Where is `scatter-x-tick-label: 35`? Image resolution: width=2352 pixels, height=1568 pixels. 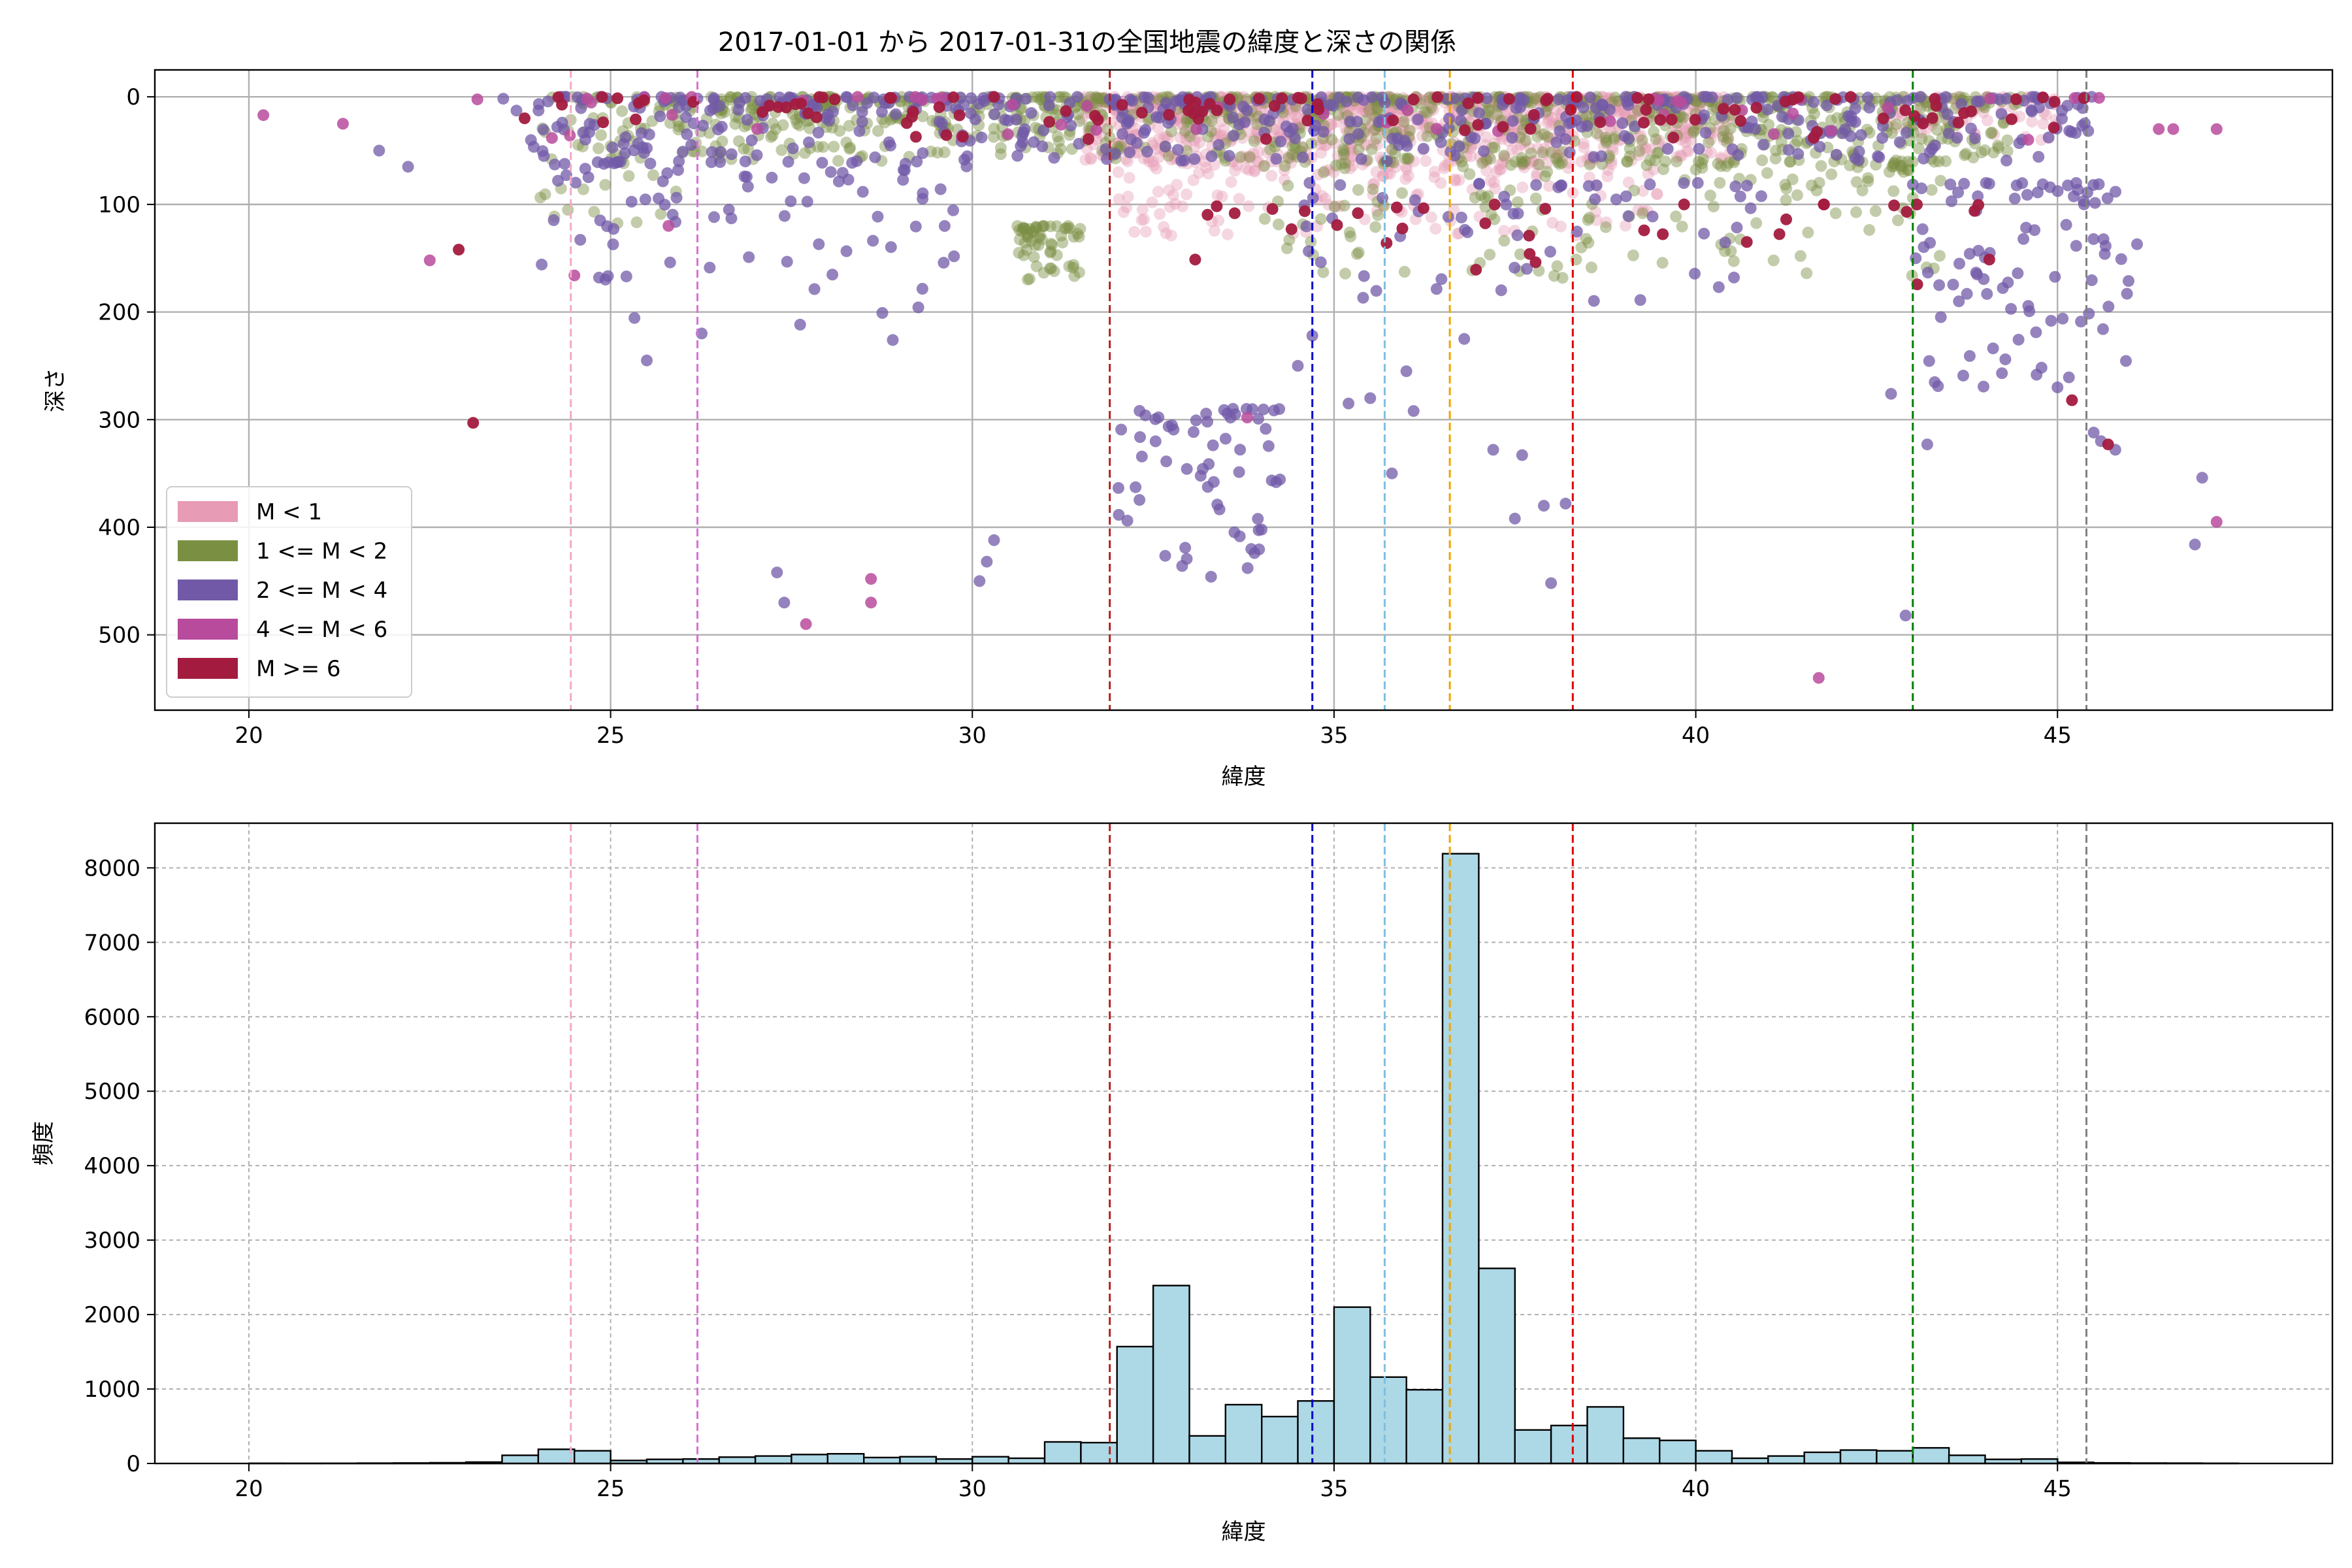 scatter-x-tick-label: 35 is located at coordinates (1334, 736).